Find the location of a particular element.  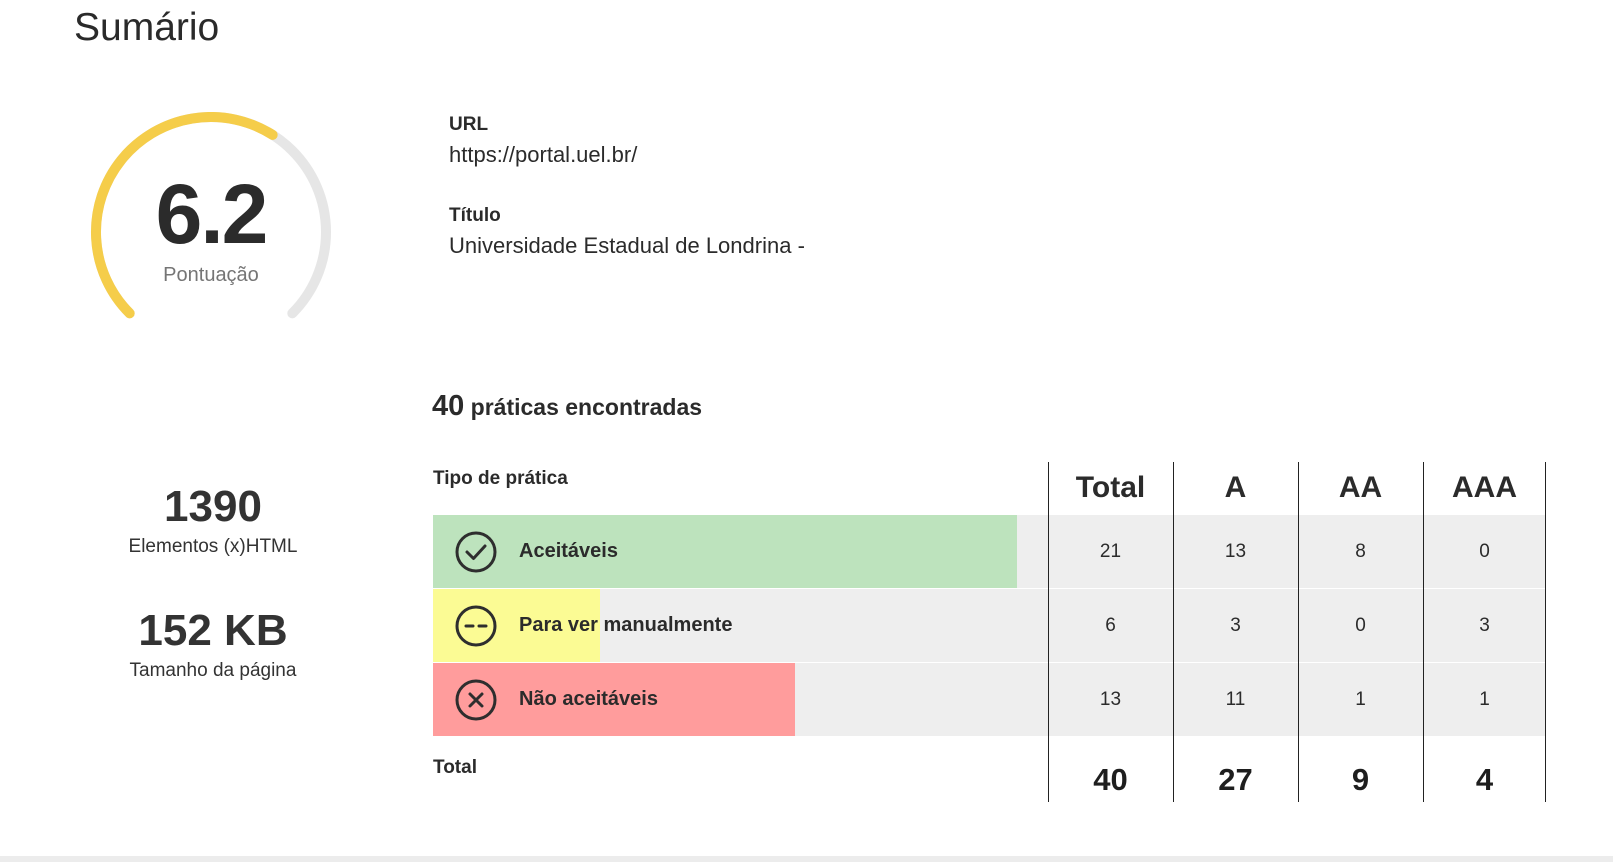

row-a-cell: 13 is located at coordinates (1235, 551).